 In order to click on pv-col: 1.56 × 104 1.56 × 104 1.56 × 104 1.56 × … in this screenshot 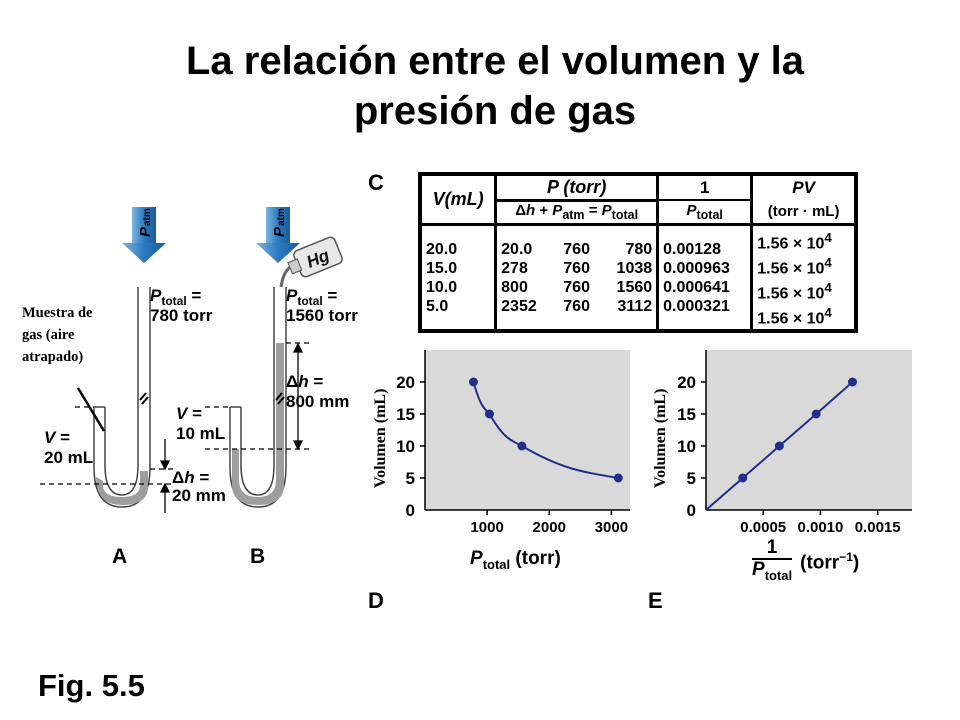, I will do `click(804, 277)`.